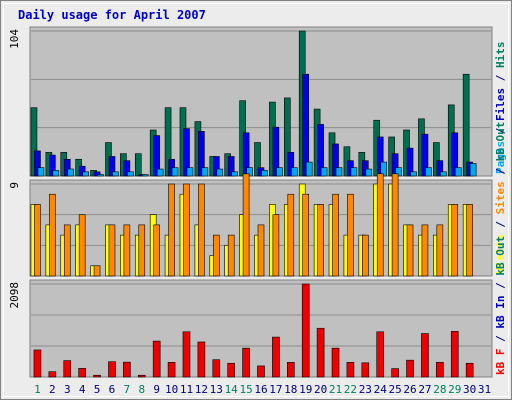 Image resolution: width=512 pixels, height=400 pixels. Describe the element at coordinates (97, 389) in the screenshot. I see `day-label-5: 5` at that location.